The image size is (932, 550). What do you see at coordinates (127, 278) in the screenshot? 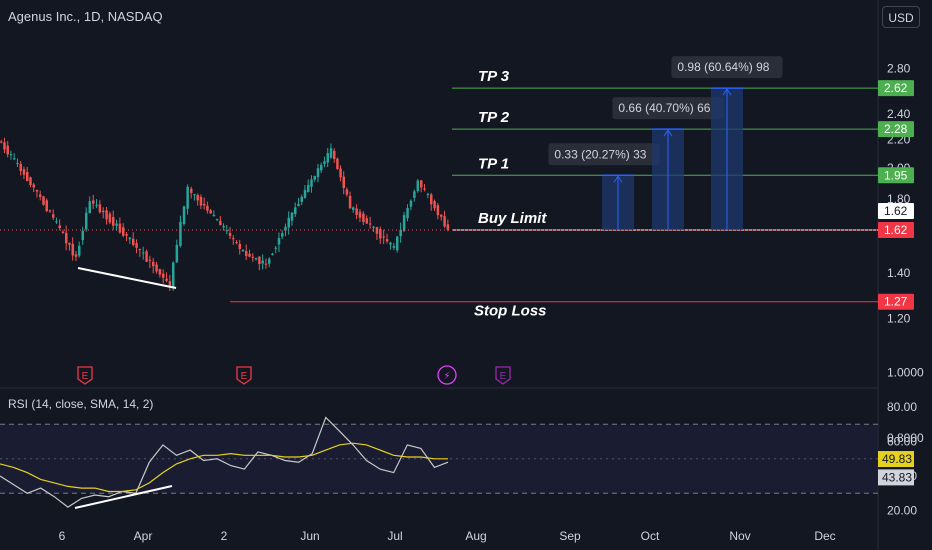
I see `support-trendline` at bounding box center [127, 278].